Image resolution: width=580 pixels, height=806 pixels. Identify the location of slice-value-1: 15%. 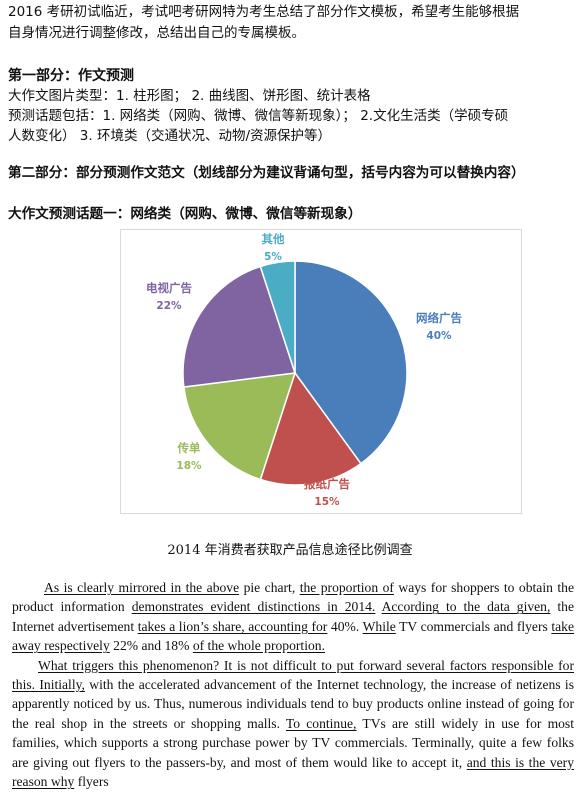
(327, 502).